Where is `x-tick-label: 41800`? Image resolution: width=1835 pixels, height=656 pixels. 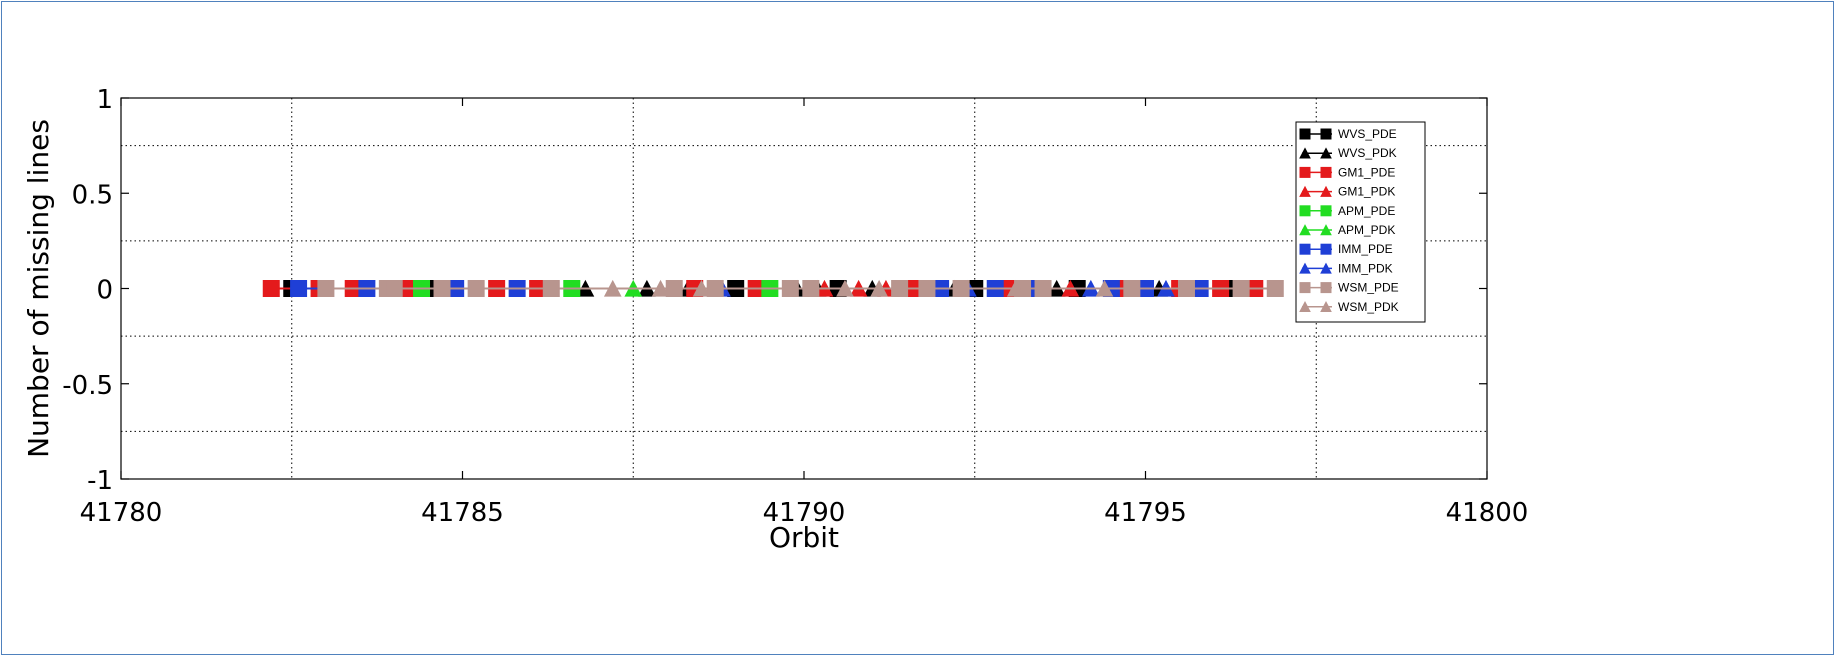
x-tick-label: 41800 is located at coordinates (1487, 513).